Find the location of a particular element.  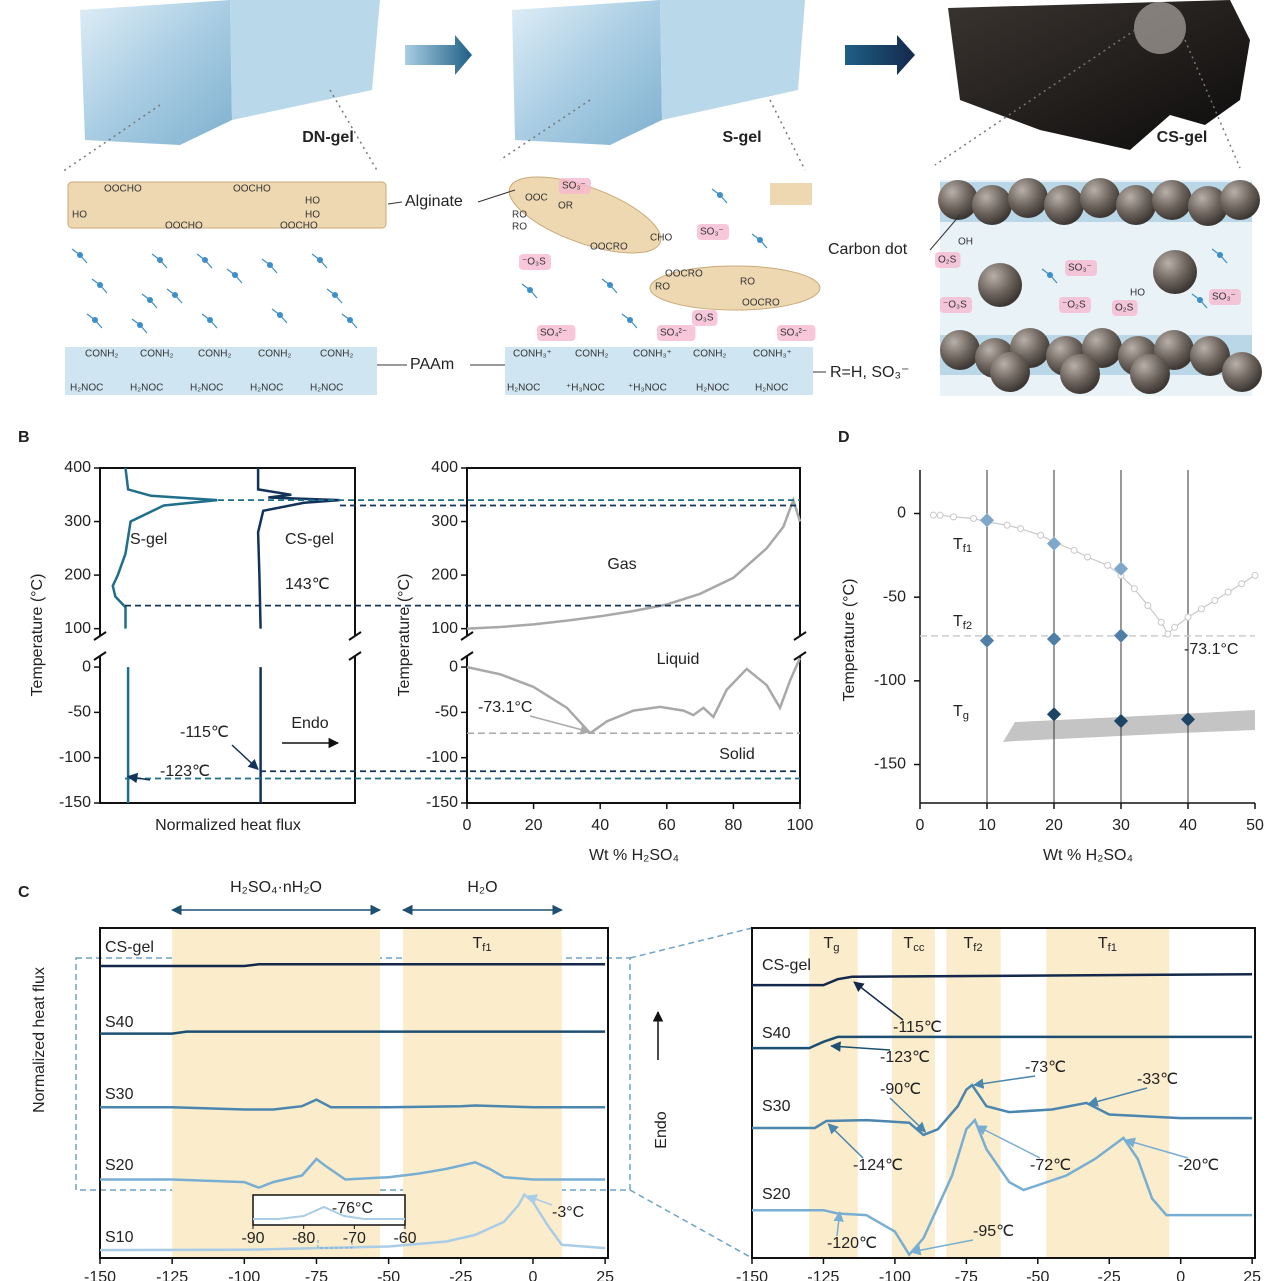

chemical-fragment: CONH₃⁺ is located at coordinates (772, 354).